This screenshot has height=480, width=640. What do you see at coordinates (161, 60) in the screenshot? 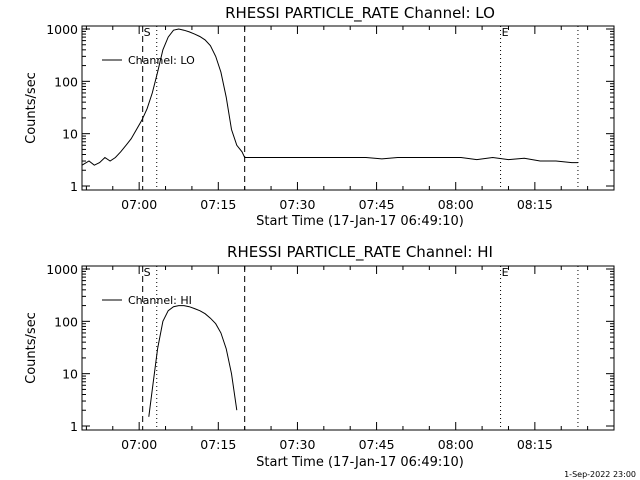
I see `legend-label: Channel: LO` at bounding box center [161, 60].